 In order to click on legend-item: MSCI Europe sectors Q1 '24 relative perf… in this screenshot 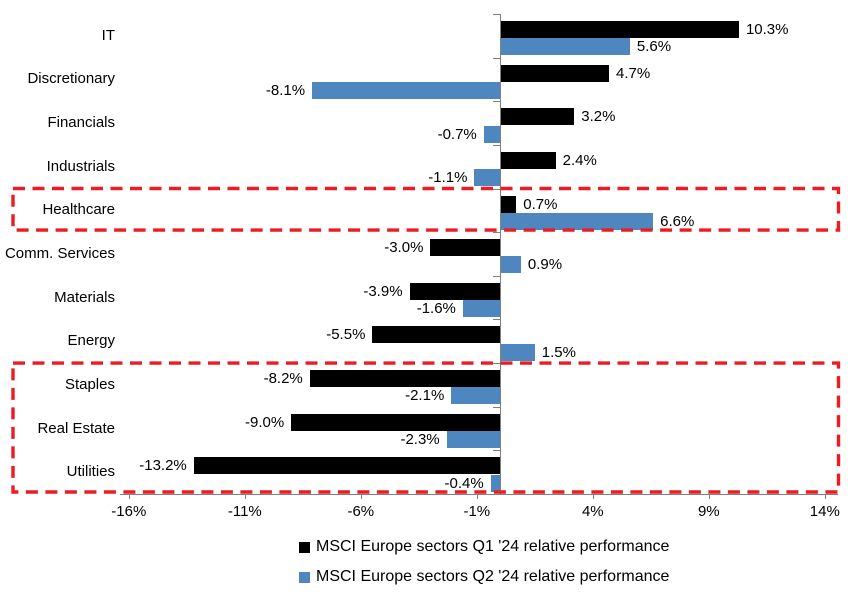, I will do `click(484, 547)`.